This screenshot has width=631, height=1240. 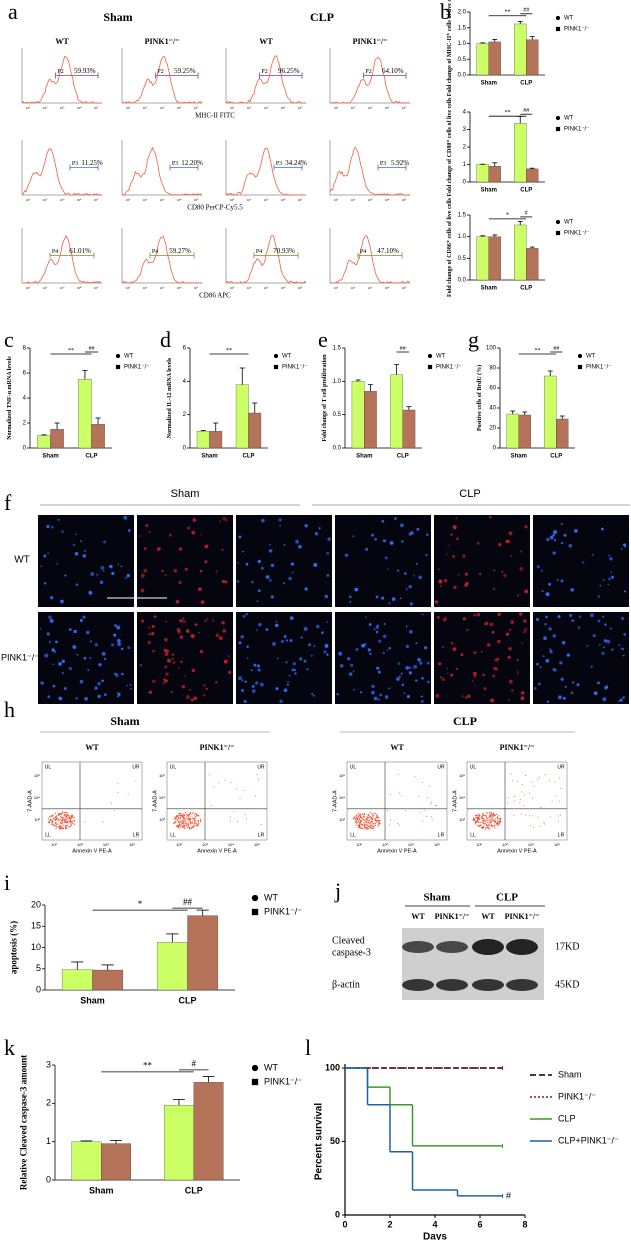 I want to click on y-axis-label: Normalized TNF-α mRNA levels, so click(x=10, y=398).